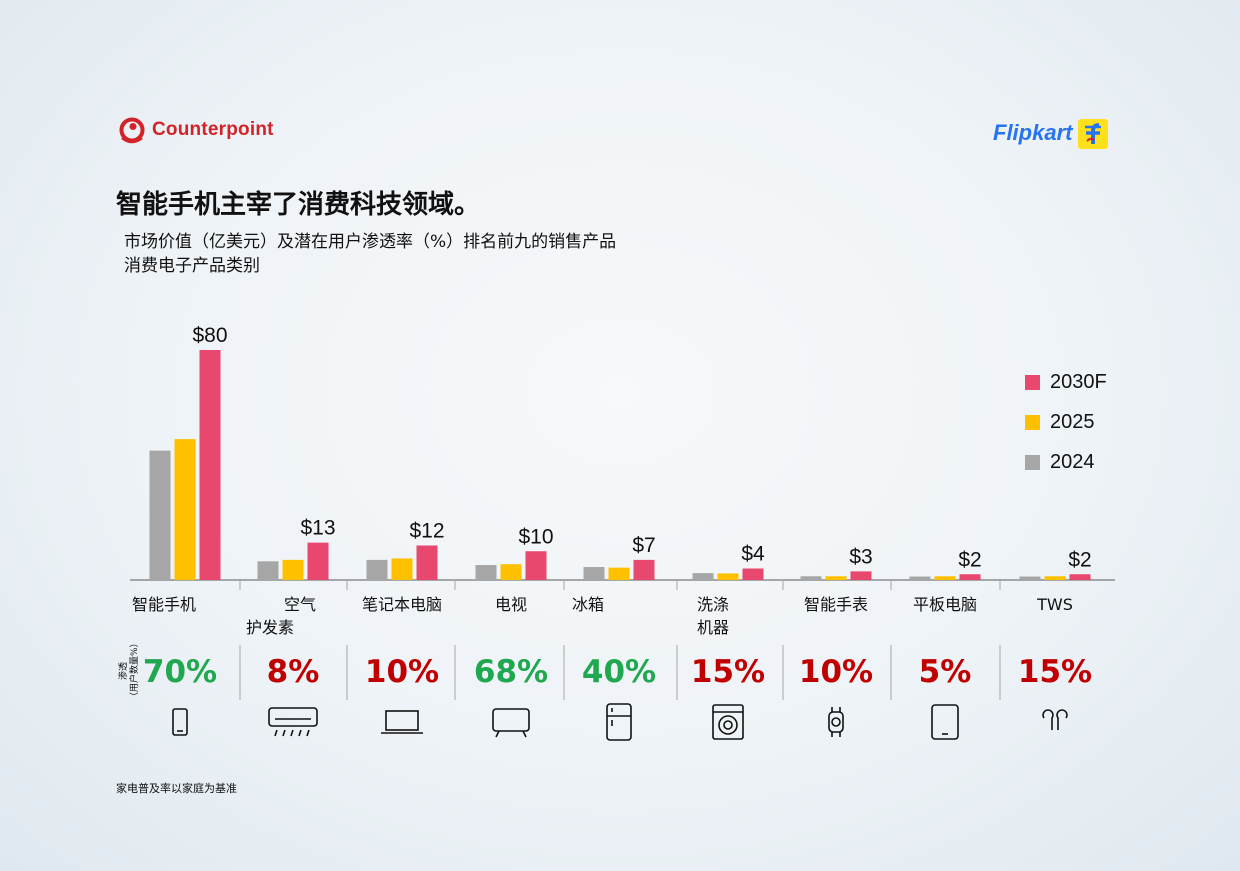 The image size is (1240, 871). What do you see at coordinates (945, 604) in the screenshot?
I see `category-label-7: 平板电脑` at bounding box center [945, 604].